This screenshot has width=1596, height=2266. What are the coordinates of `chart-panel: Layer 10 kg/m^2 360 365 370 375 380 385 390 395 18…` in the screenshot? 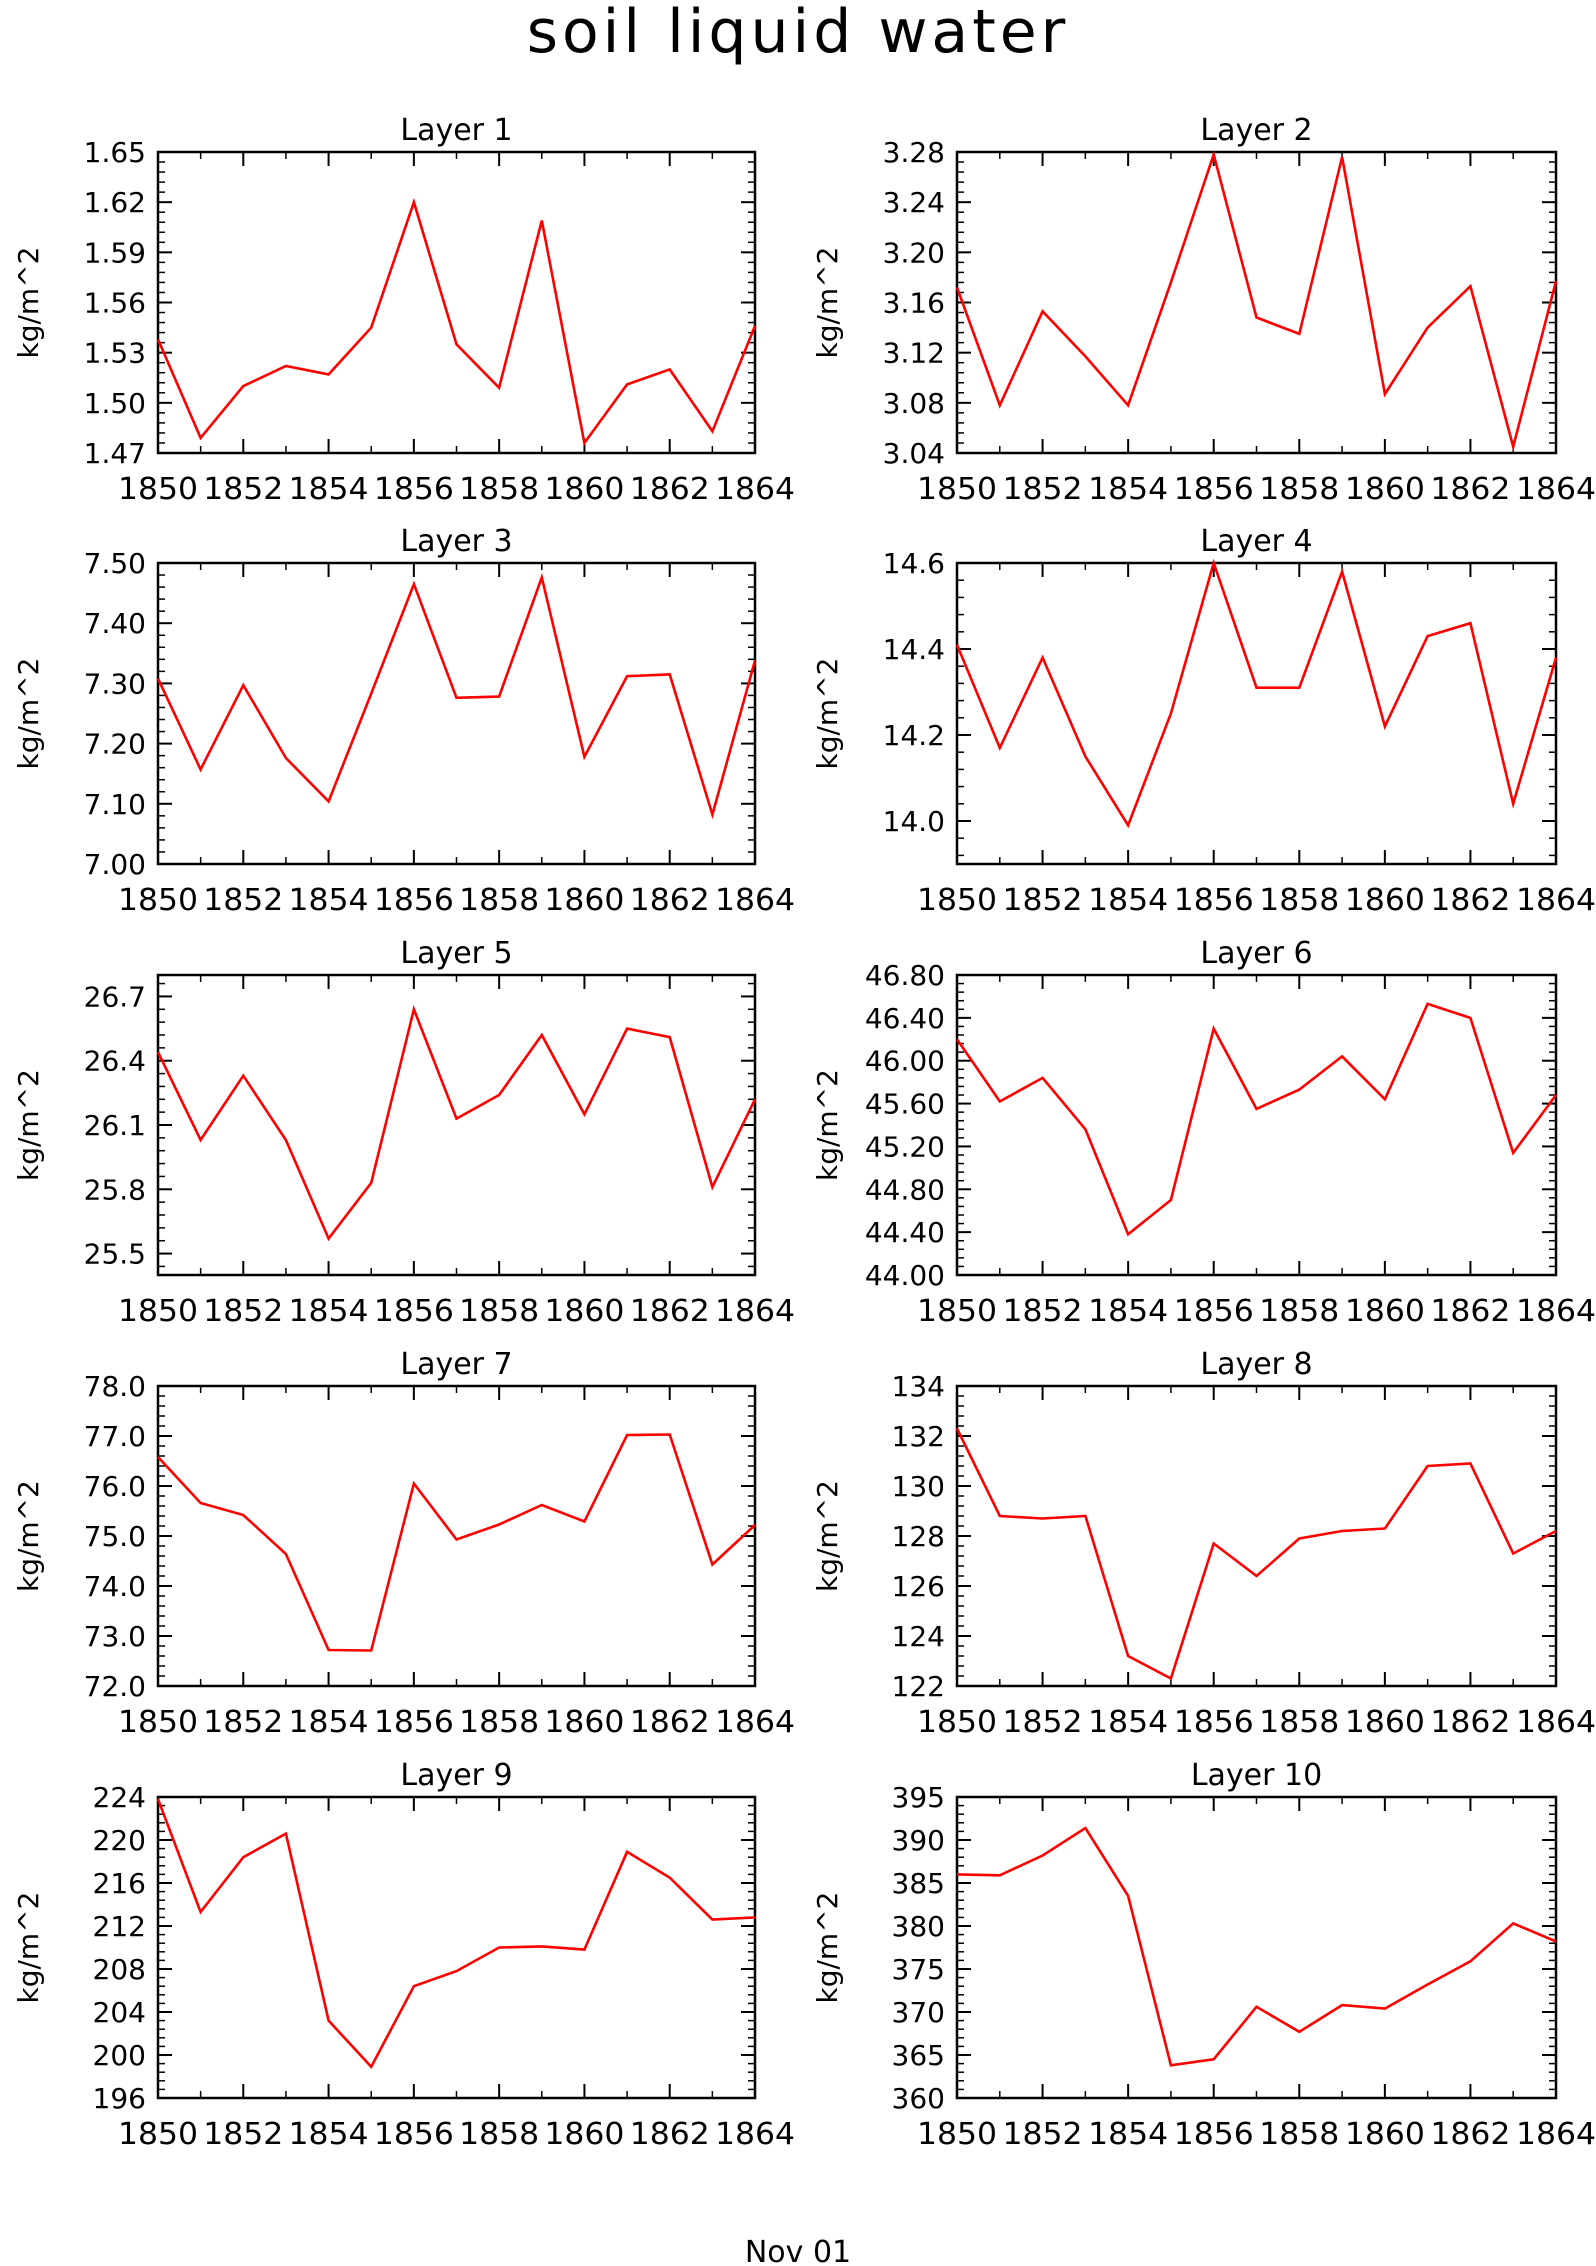 It's located at (1203, 1955).